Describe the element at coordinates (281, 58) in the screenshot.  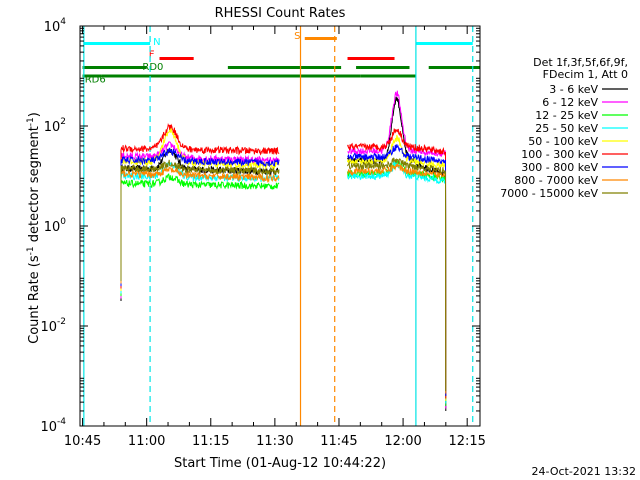
I see `flag-bars: NF S RD0 RD6` at that location.